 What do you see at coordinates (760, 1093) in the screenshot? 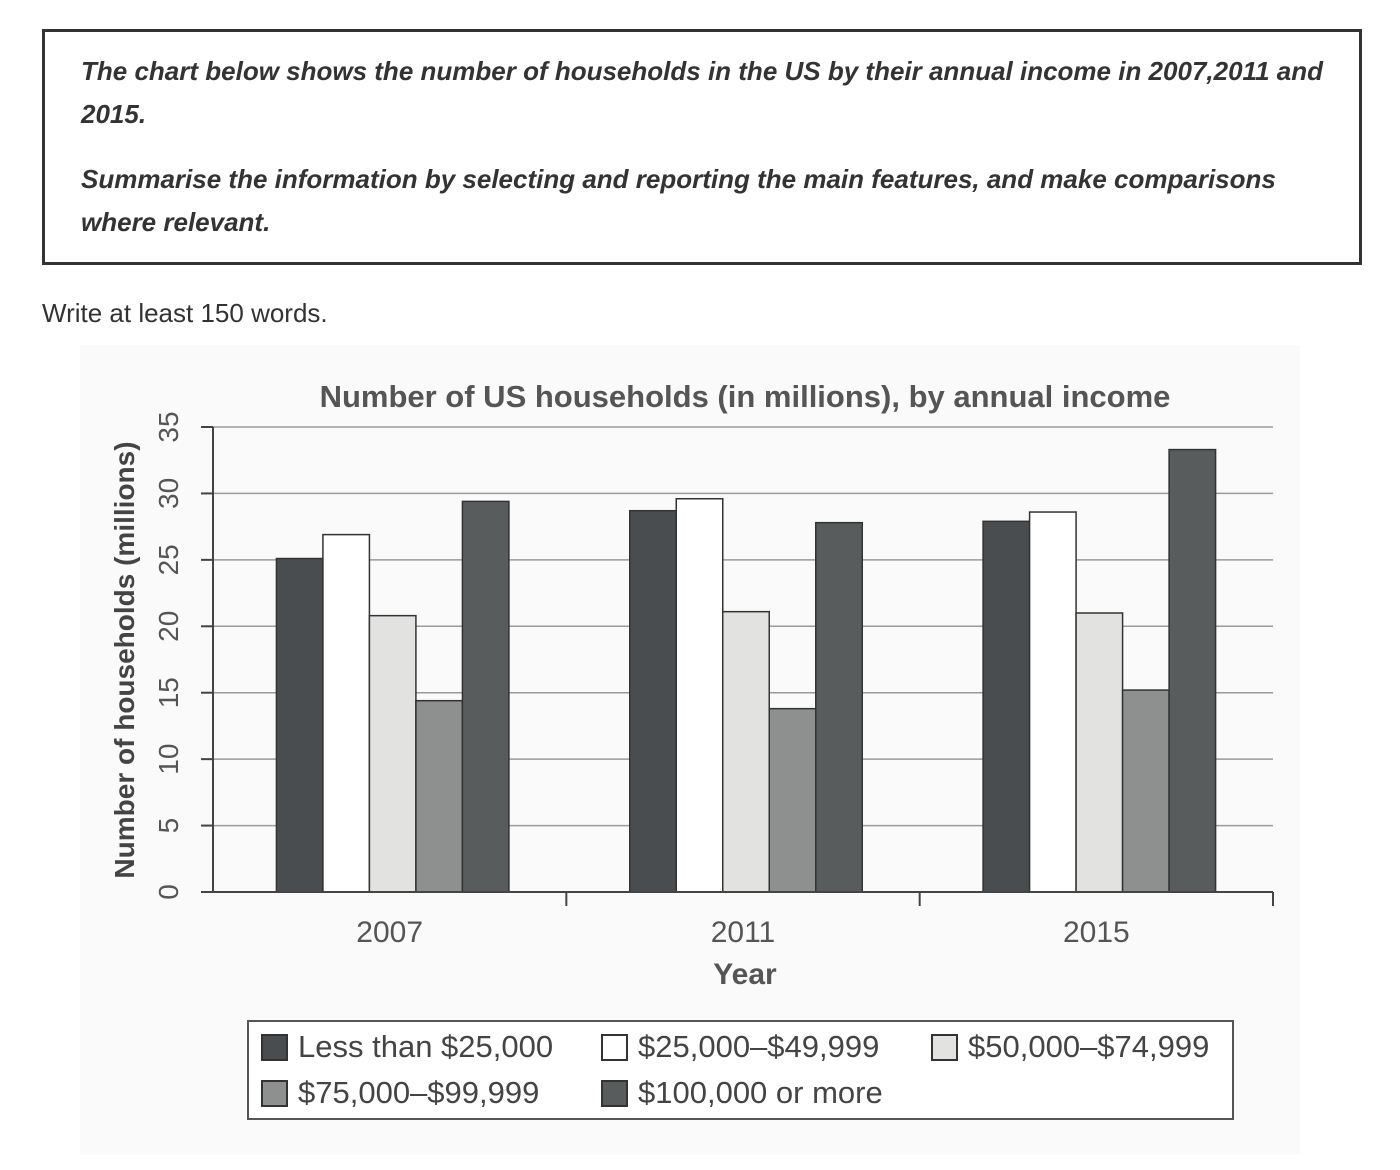
I see `legend-label: $100,000 or more` at bounding box center [760, 1093].